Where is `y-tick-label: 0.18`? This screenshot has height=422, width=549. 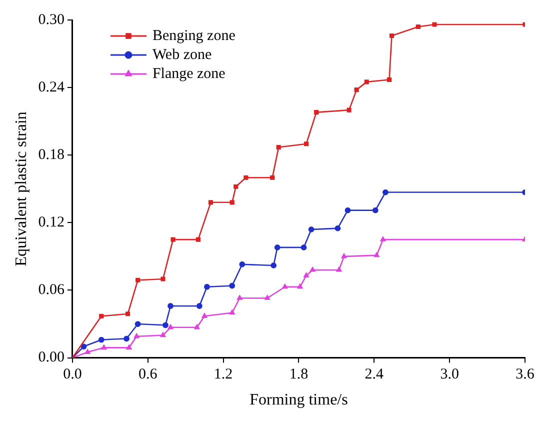 y-tick-label: 0.18 is located at coordinates (51, 155).